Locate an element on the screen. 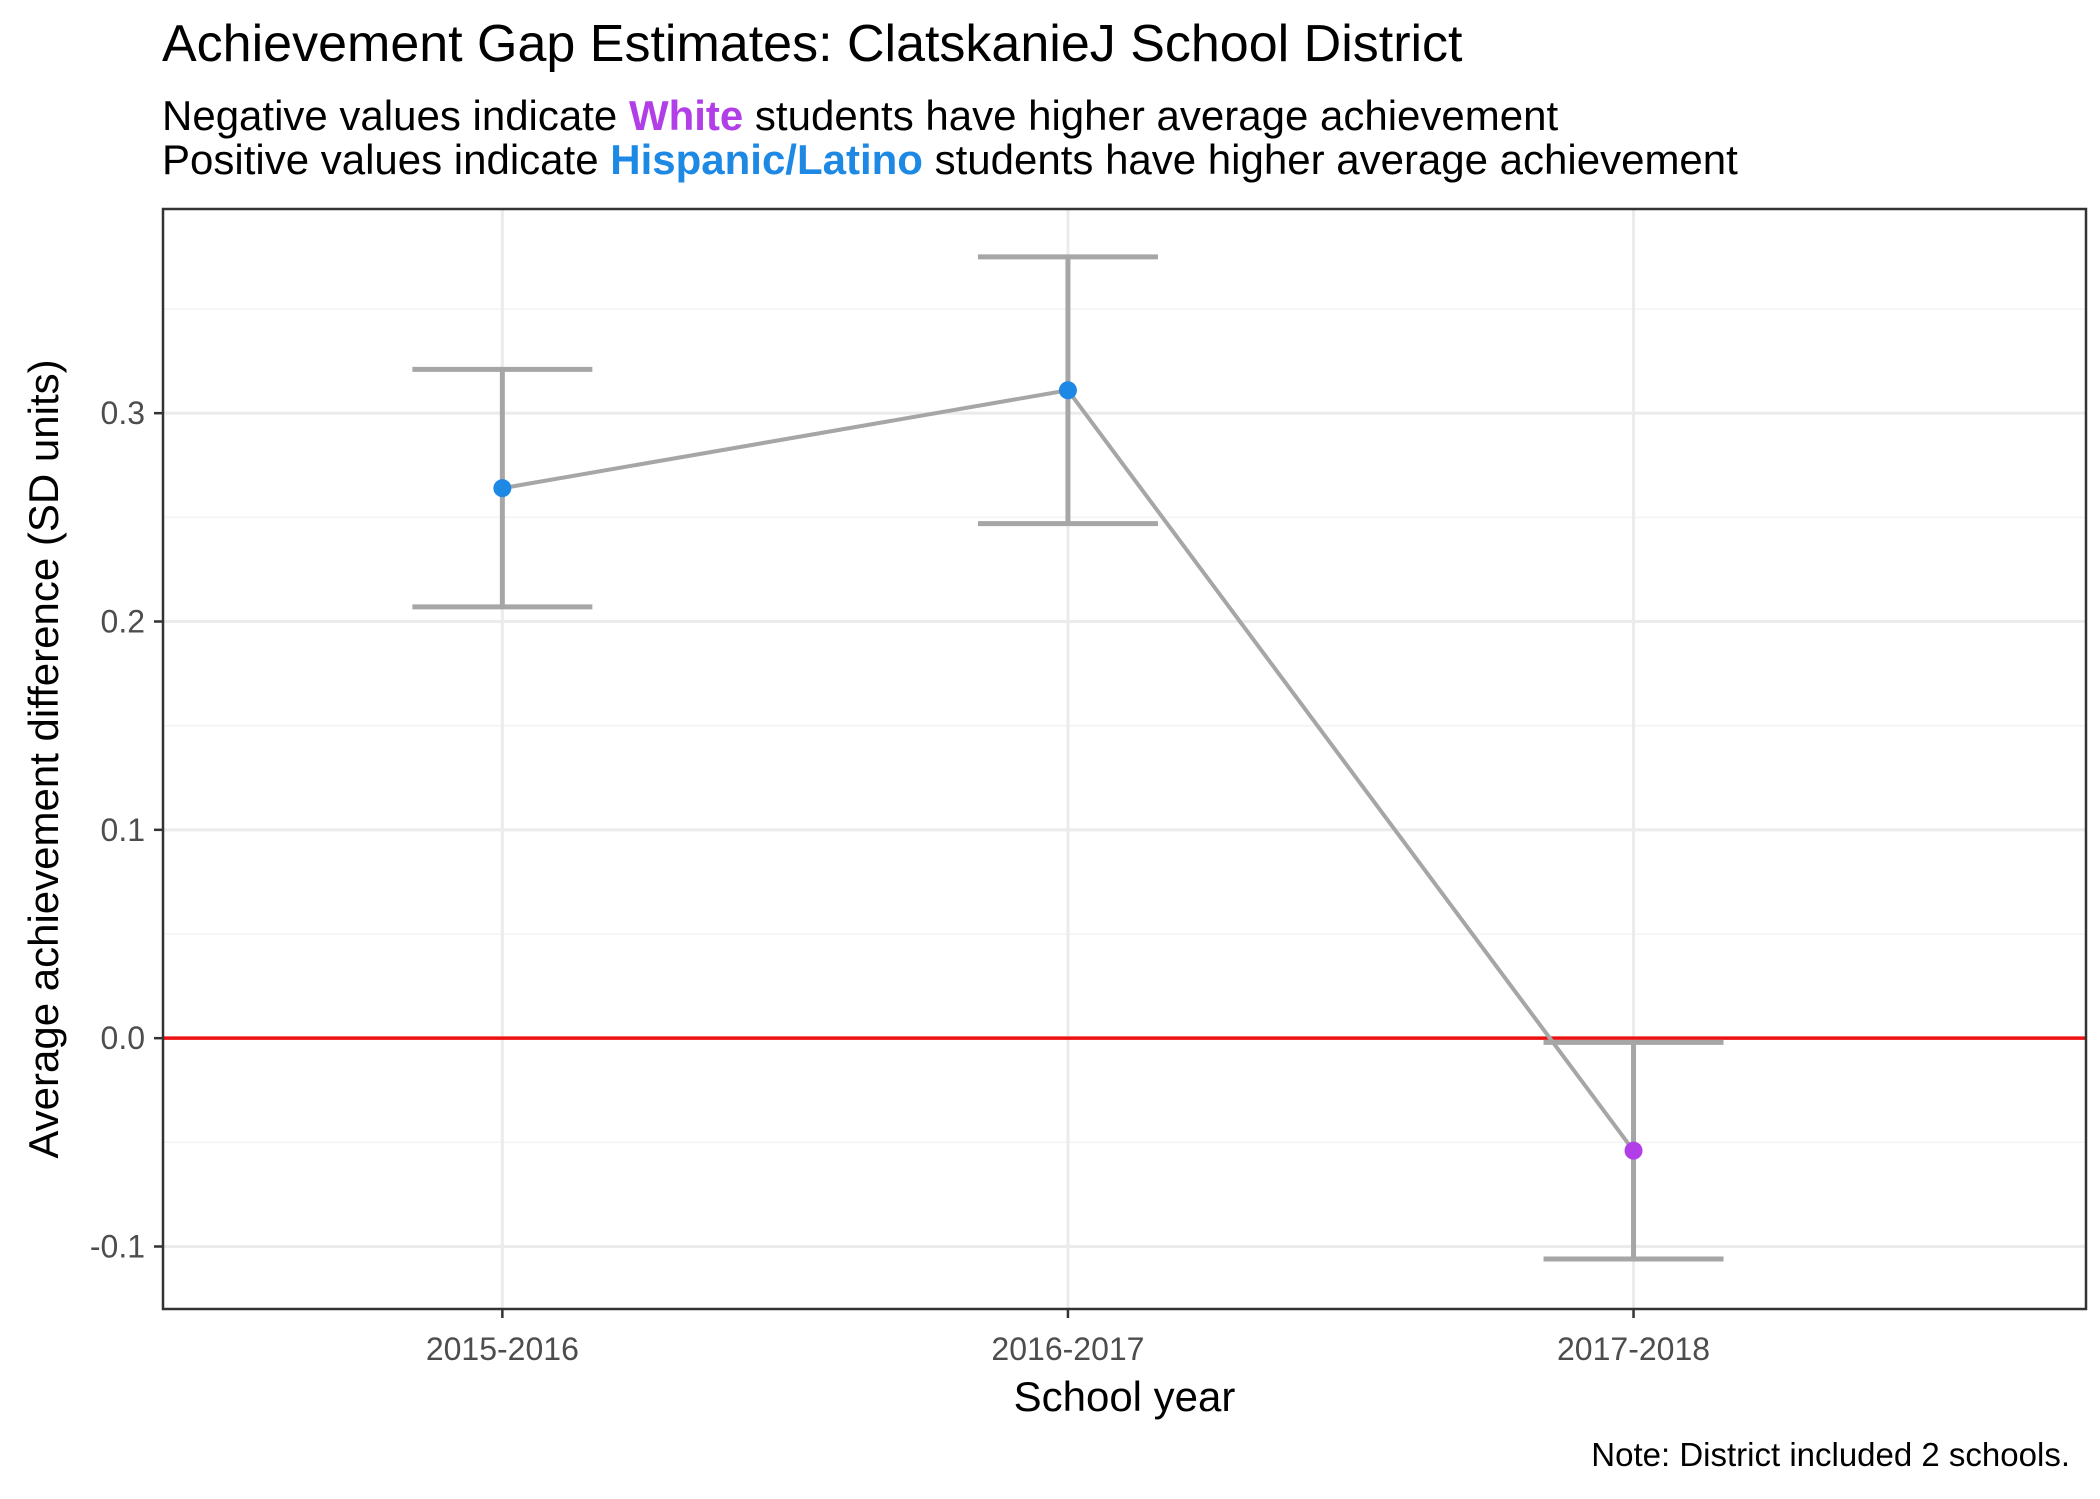 The width and height of the screenshot is (2100, 1499). y-tick-label: 0.3 is located at coordinates (123, 413).